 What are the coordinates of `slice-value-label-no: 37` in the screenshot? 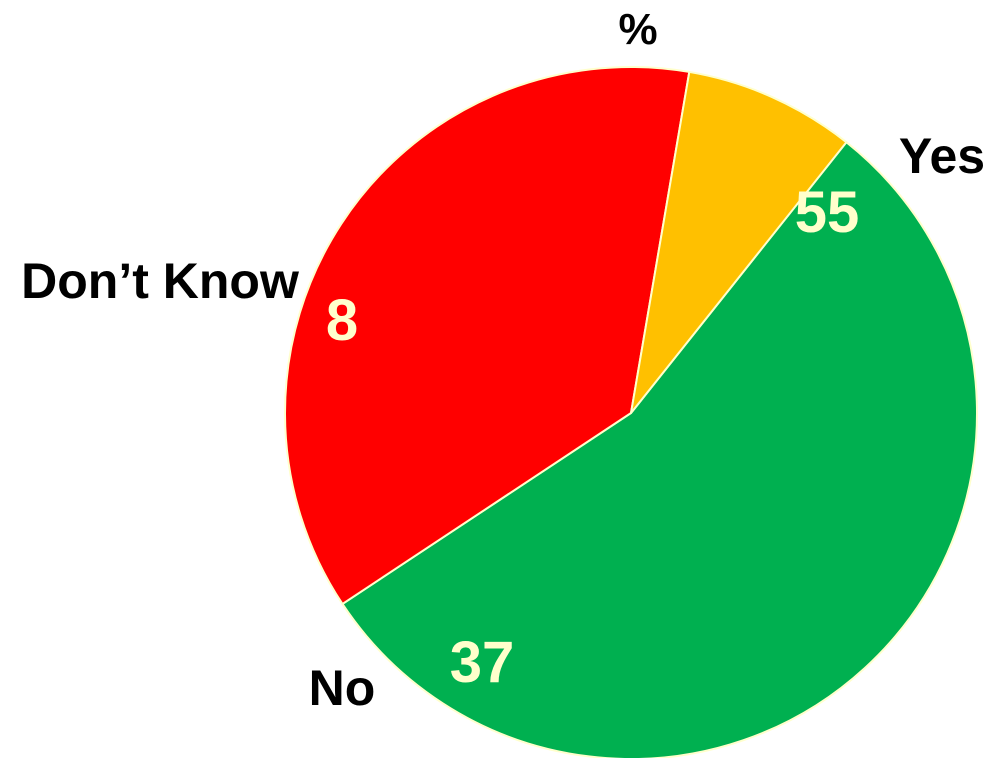 It's located at (482, 662).